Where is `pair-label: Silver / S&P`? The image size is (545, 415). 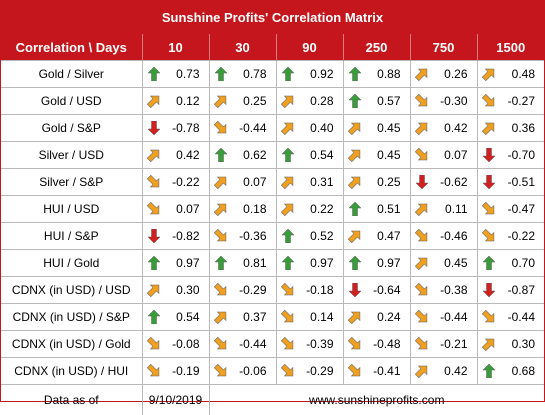
pair-label: Silver / S&P is located at coordinates (71, 182).